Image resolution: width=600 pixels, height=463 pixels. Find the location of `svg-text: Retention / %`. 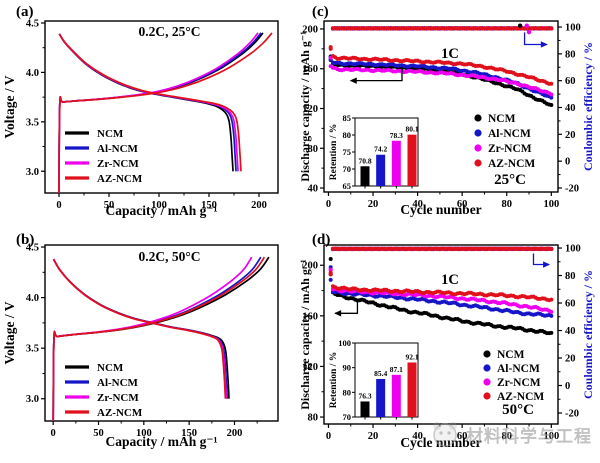

svg-text: Retention / % is located at coordinates (334, 152).